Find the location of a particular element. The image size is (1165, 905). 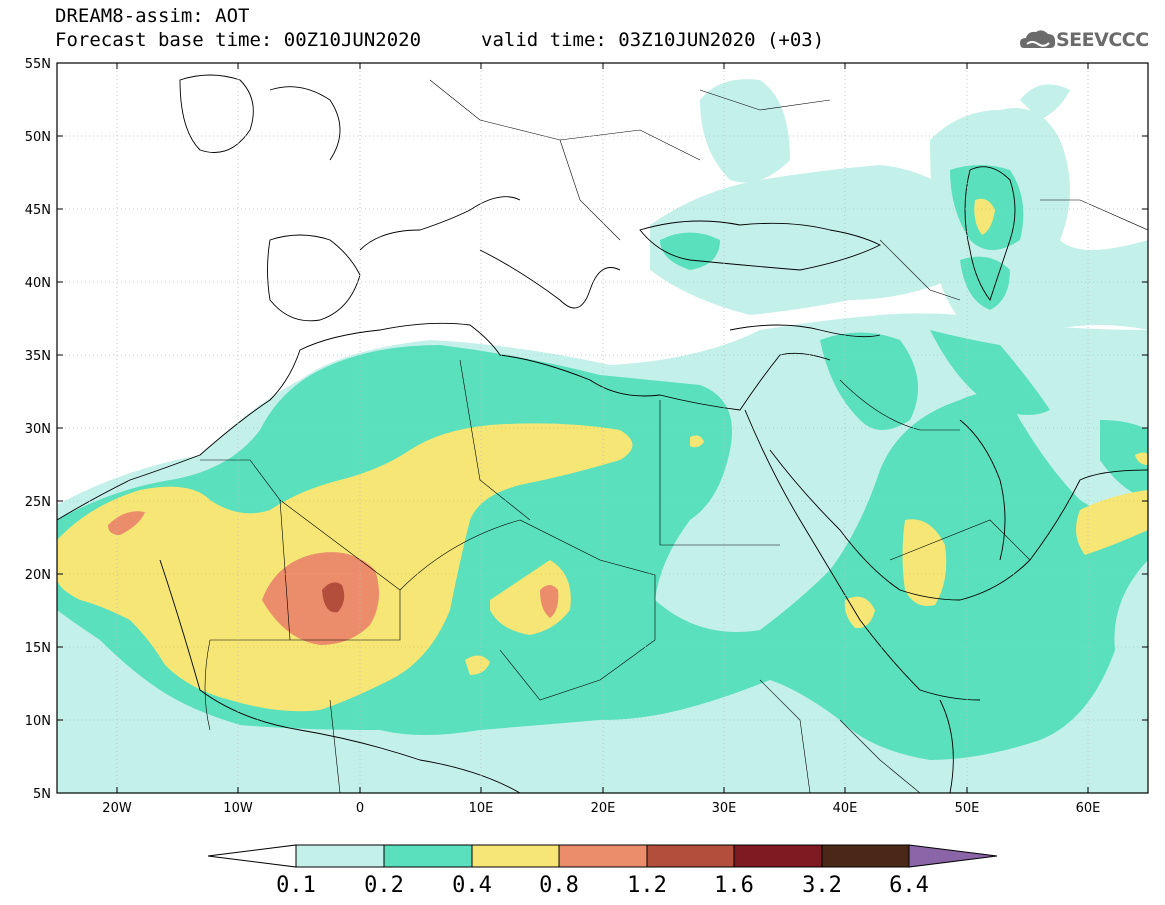

lon-label: 20E is located at coordinates (603, 808).